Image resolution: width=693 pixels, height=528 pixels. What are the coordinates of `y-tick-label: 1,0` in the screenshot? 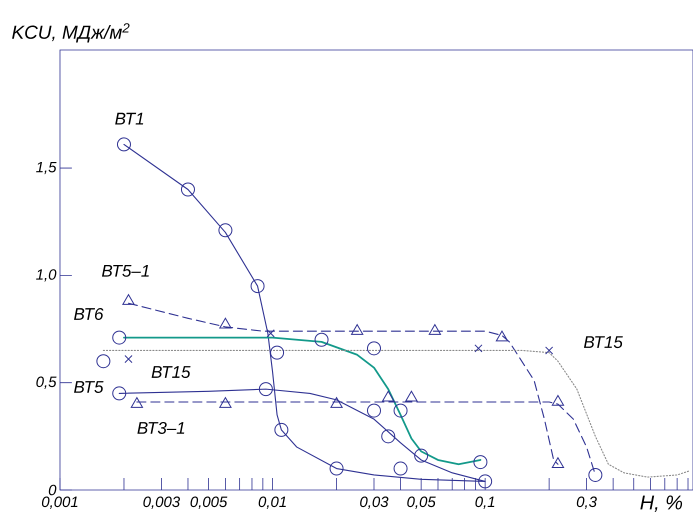 It's located at (46, 275).